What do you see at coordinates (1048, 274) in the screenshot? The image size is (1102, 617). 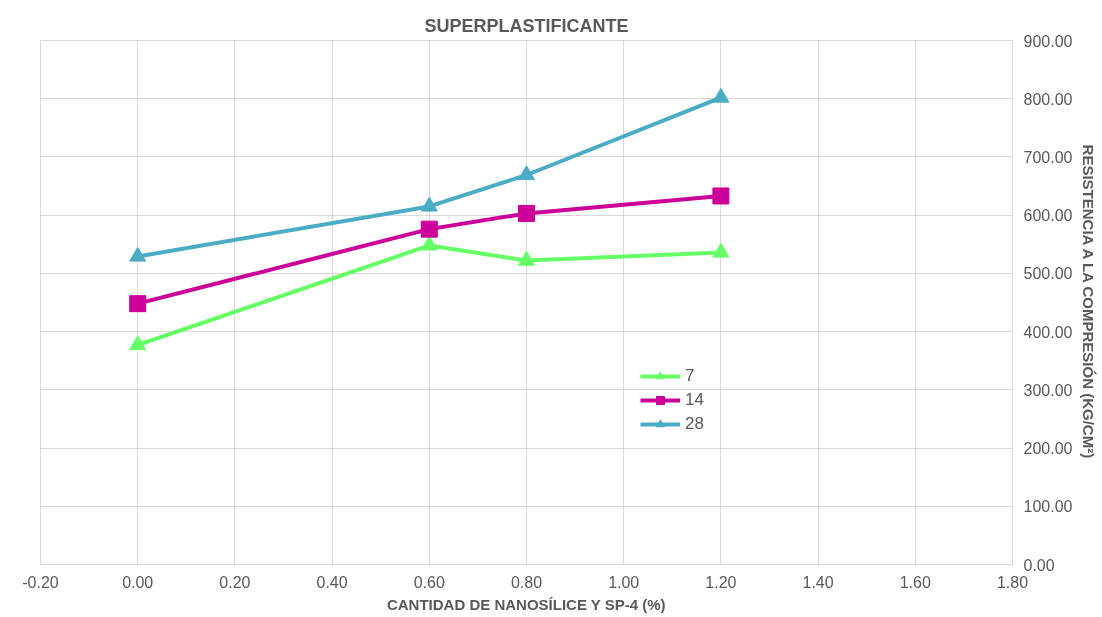 I see `y-tick-label: 500.00` at bounding box center [1048, 274].